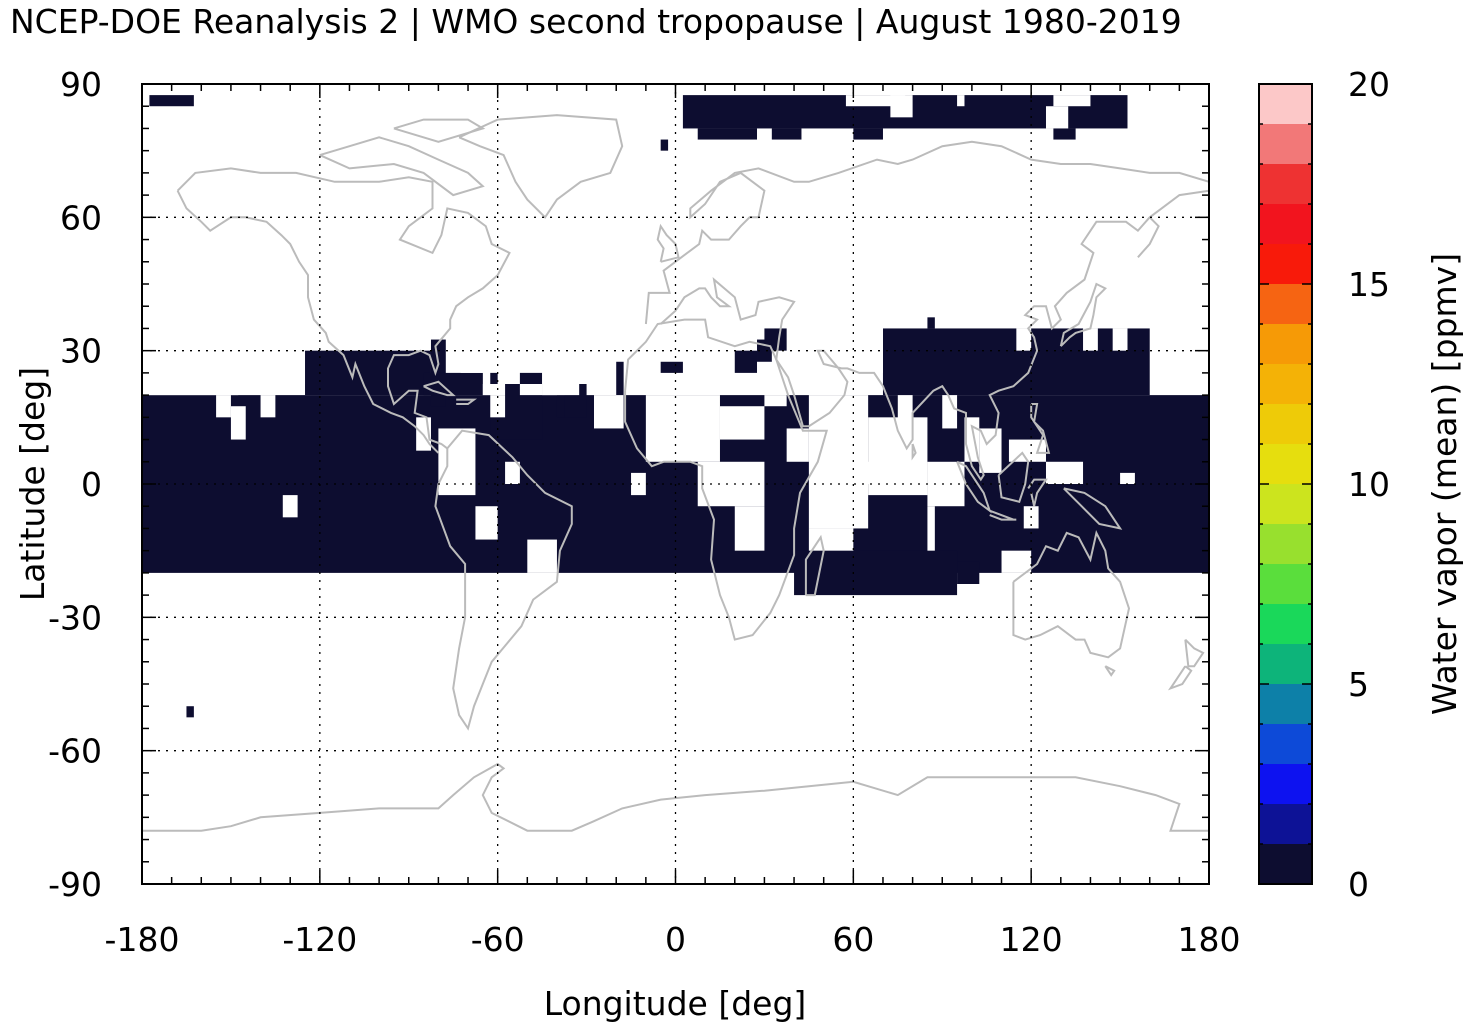 Image resolution: width=1471 pixels, height=1029 pixels. What do you see at coordinates (171, 101) in the screenshot?
I see `arctic-cells-west` at bounding box center [171, 101].